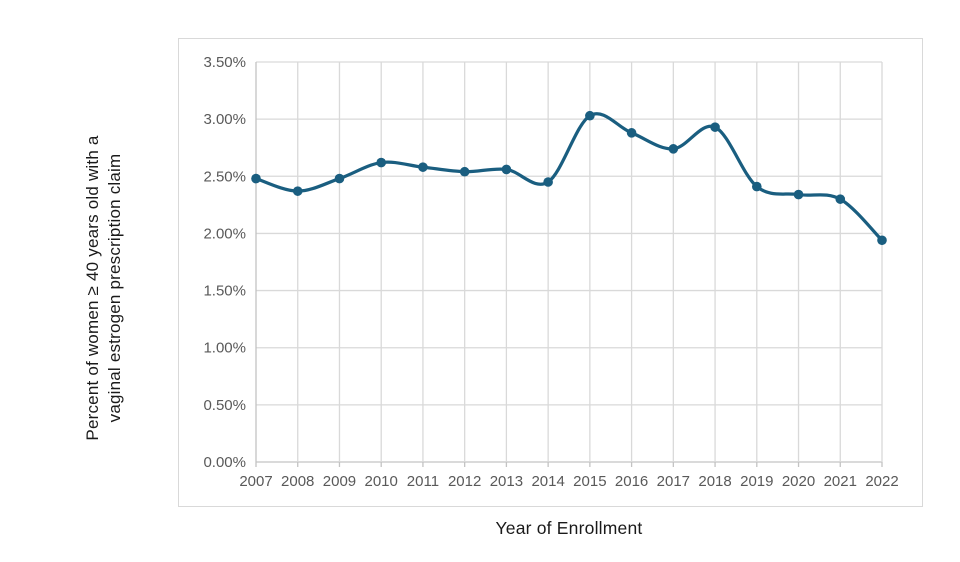 This screenshot has width=960, height=562. I want to click on x-tick-label: 2017, so click(673, 481).